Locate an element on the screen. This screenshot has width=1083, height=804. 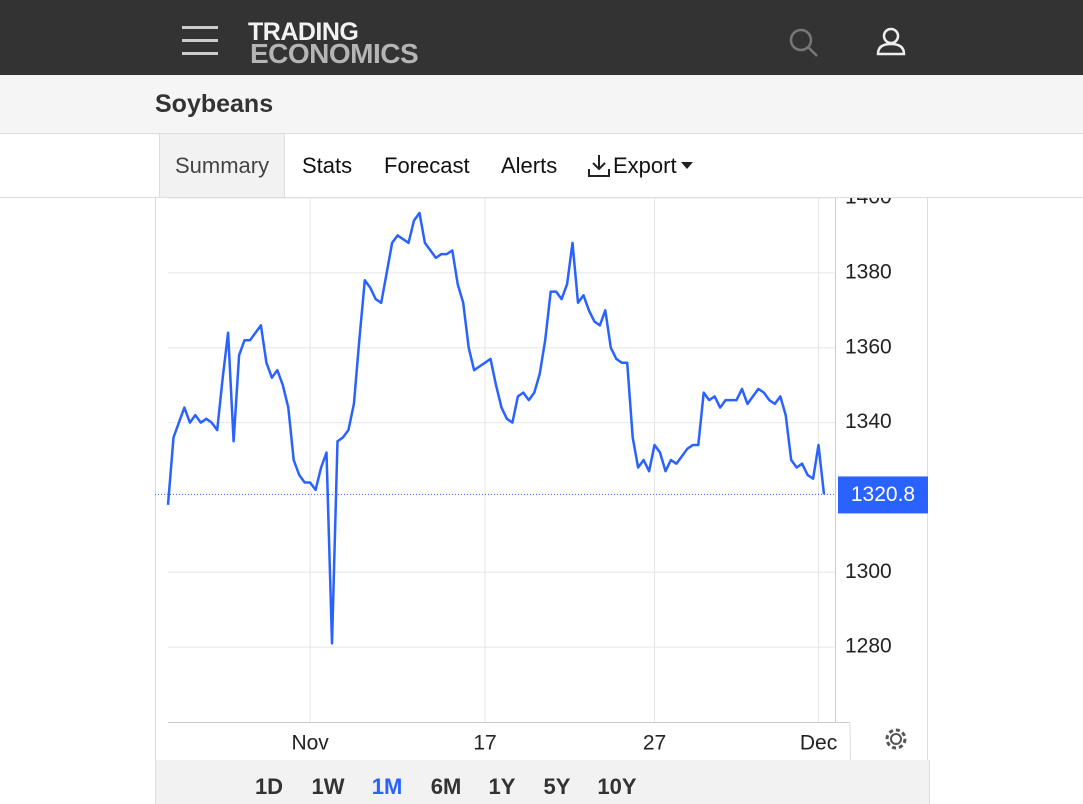
last-value-tag is located at coordinates (883, 495).